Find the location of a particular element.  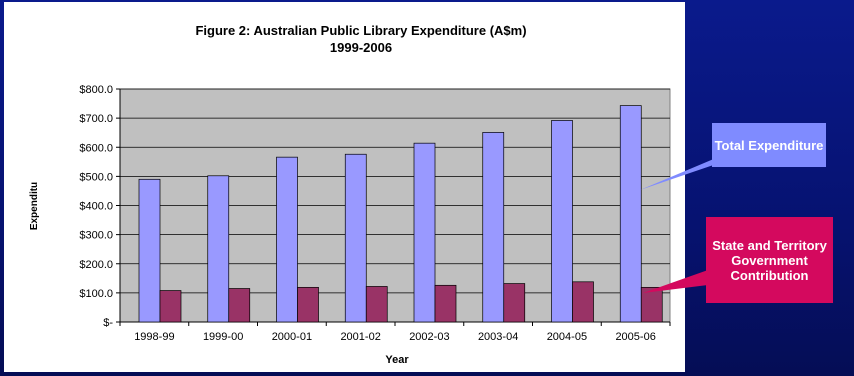

y-tick-label: $500.0 is located at coordinates (96, 177).